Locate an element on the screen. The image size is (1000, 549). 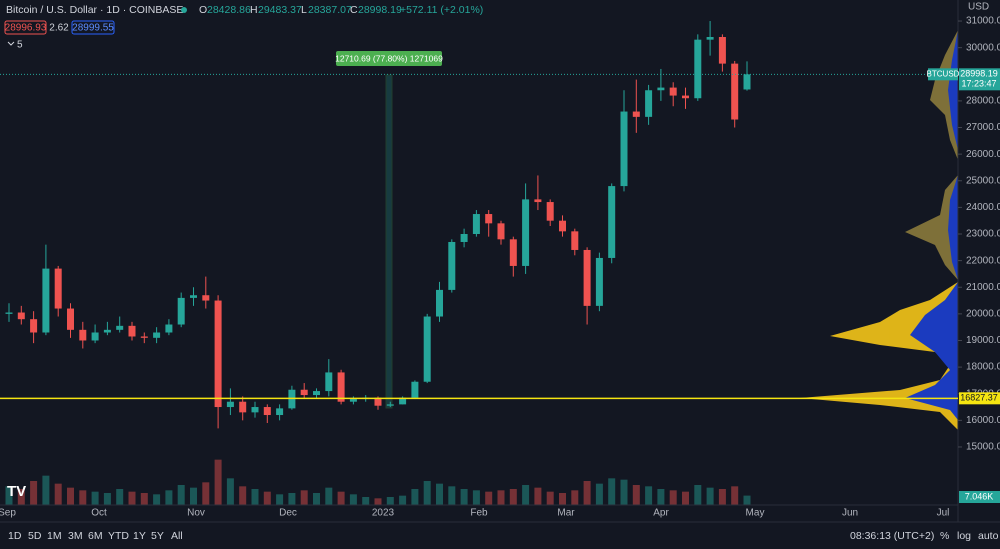
ask-box is located at coordinates (93, 27).